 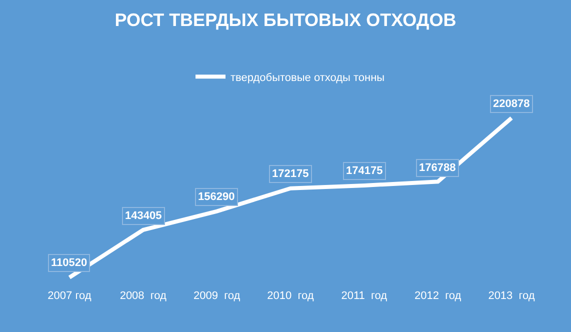 What do you see at coordinates (285, 20) in the screenshot?
I see `chart-title: РОСТ ТВЕРДЫХ БЫТОВЫХ ОТХОДОВ` at bounding box center [285, 20].